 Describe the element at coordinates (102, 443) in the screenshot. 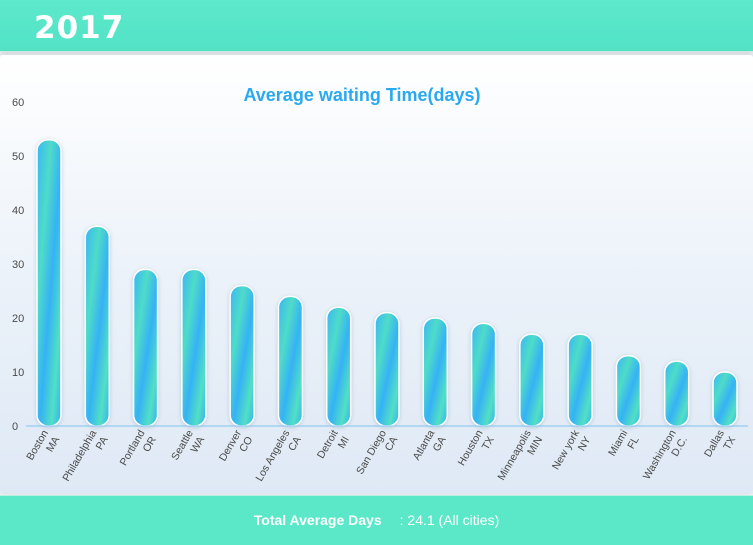

I see `x-tick-state: PA` at that location.